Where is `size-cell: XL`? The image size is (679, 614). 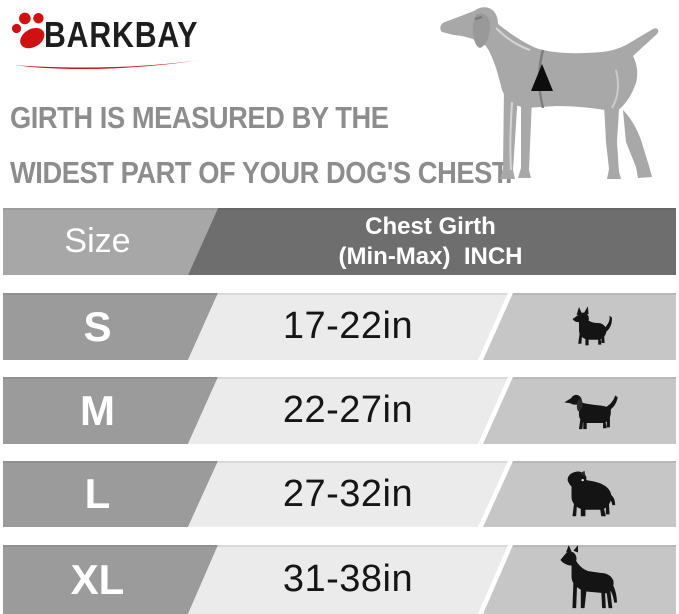
size-cell: XL is located at coordinates (110, 579).